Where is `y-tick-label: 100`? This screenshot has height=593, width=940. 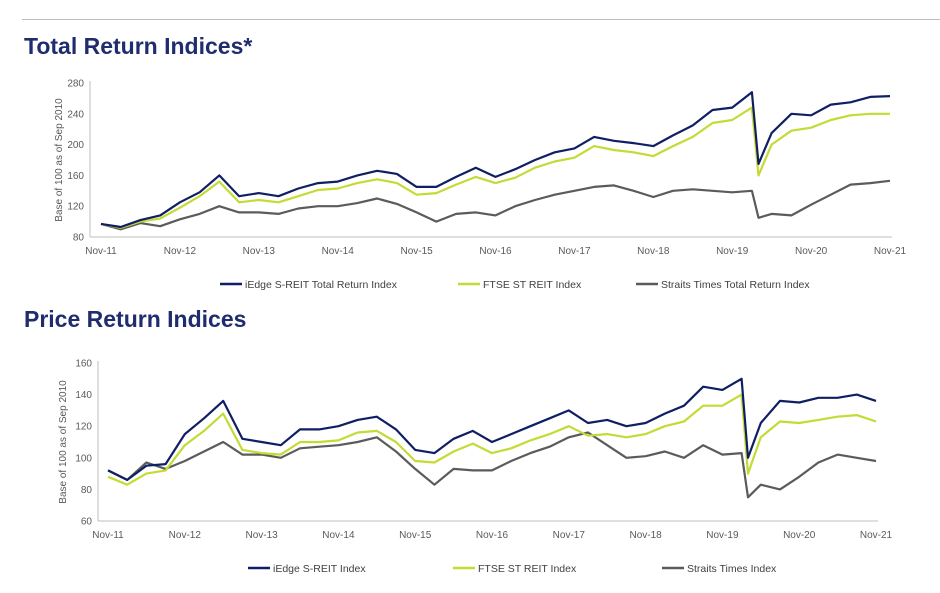
y-tick-label: 100 is located at coordinates (83, 458).